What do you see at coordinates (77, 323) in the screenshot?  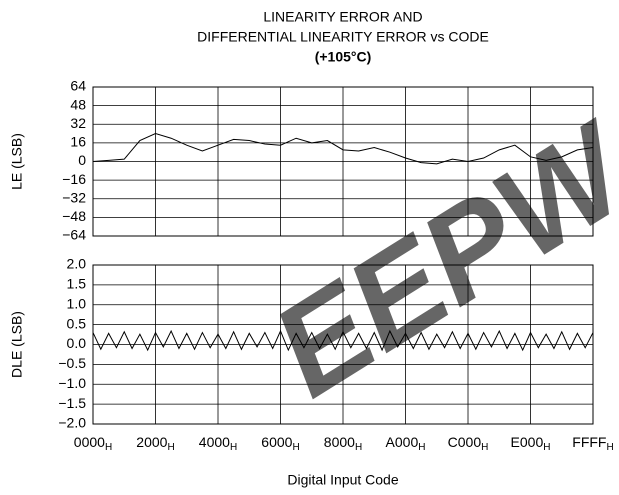 I see `y-tick-label: 0.5` at bounding box center [77, 323].